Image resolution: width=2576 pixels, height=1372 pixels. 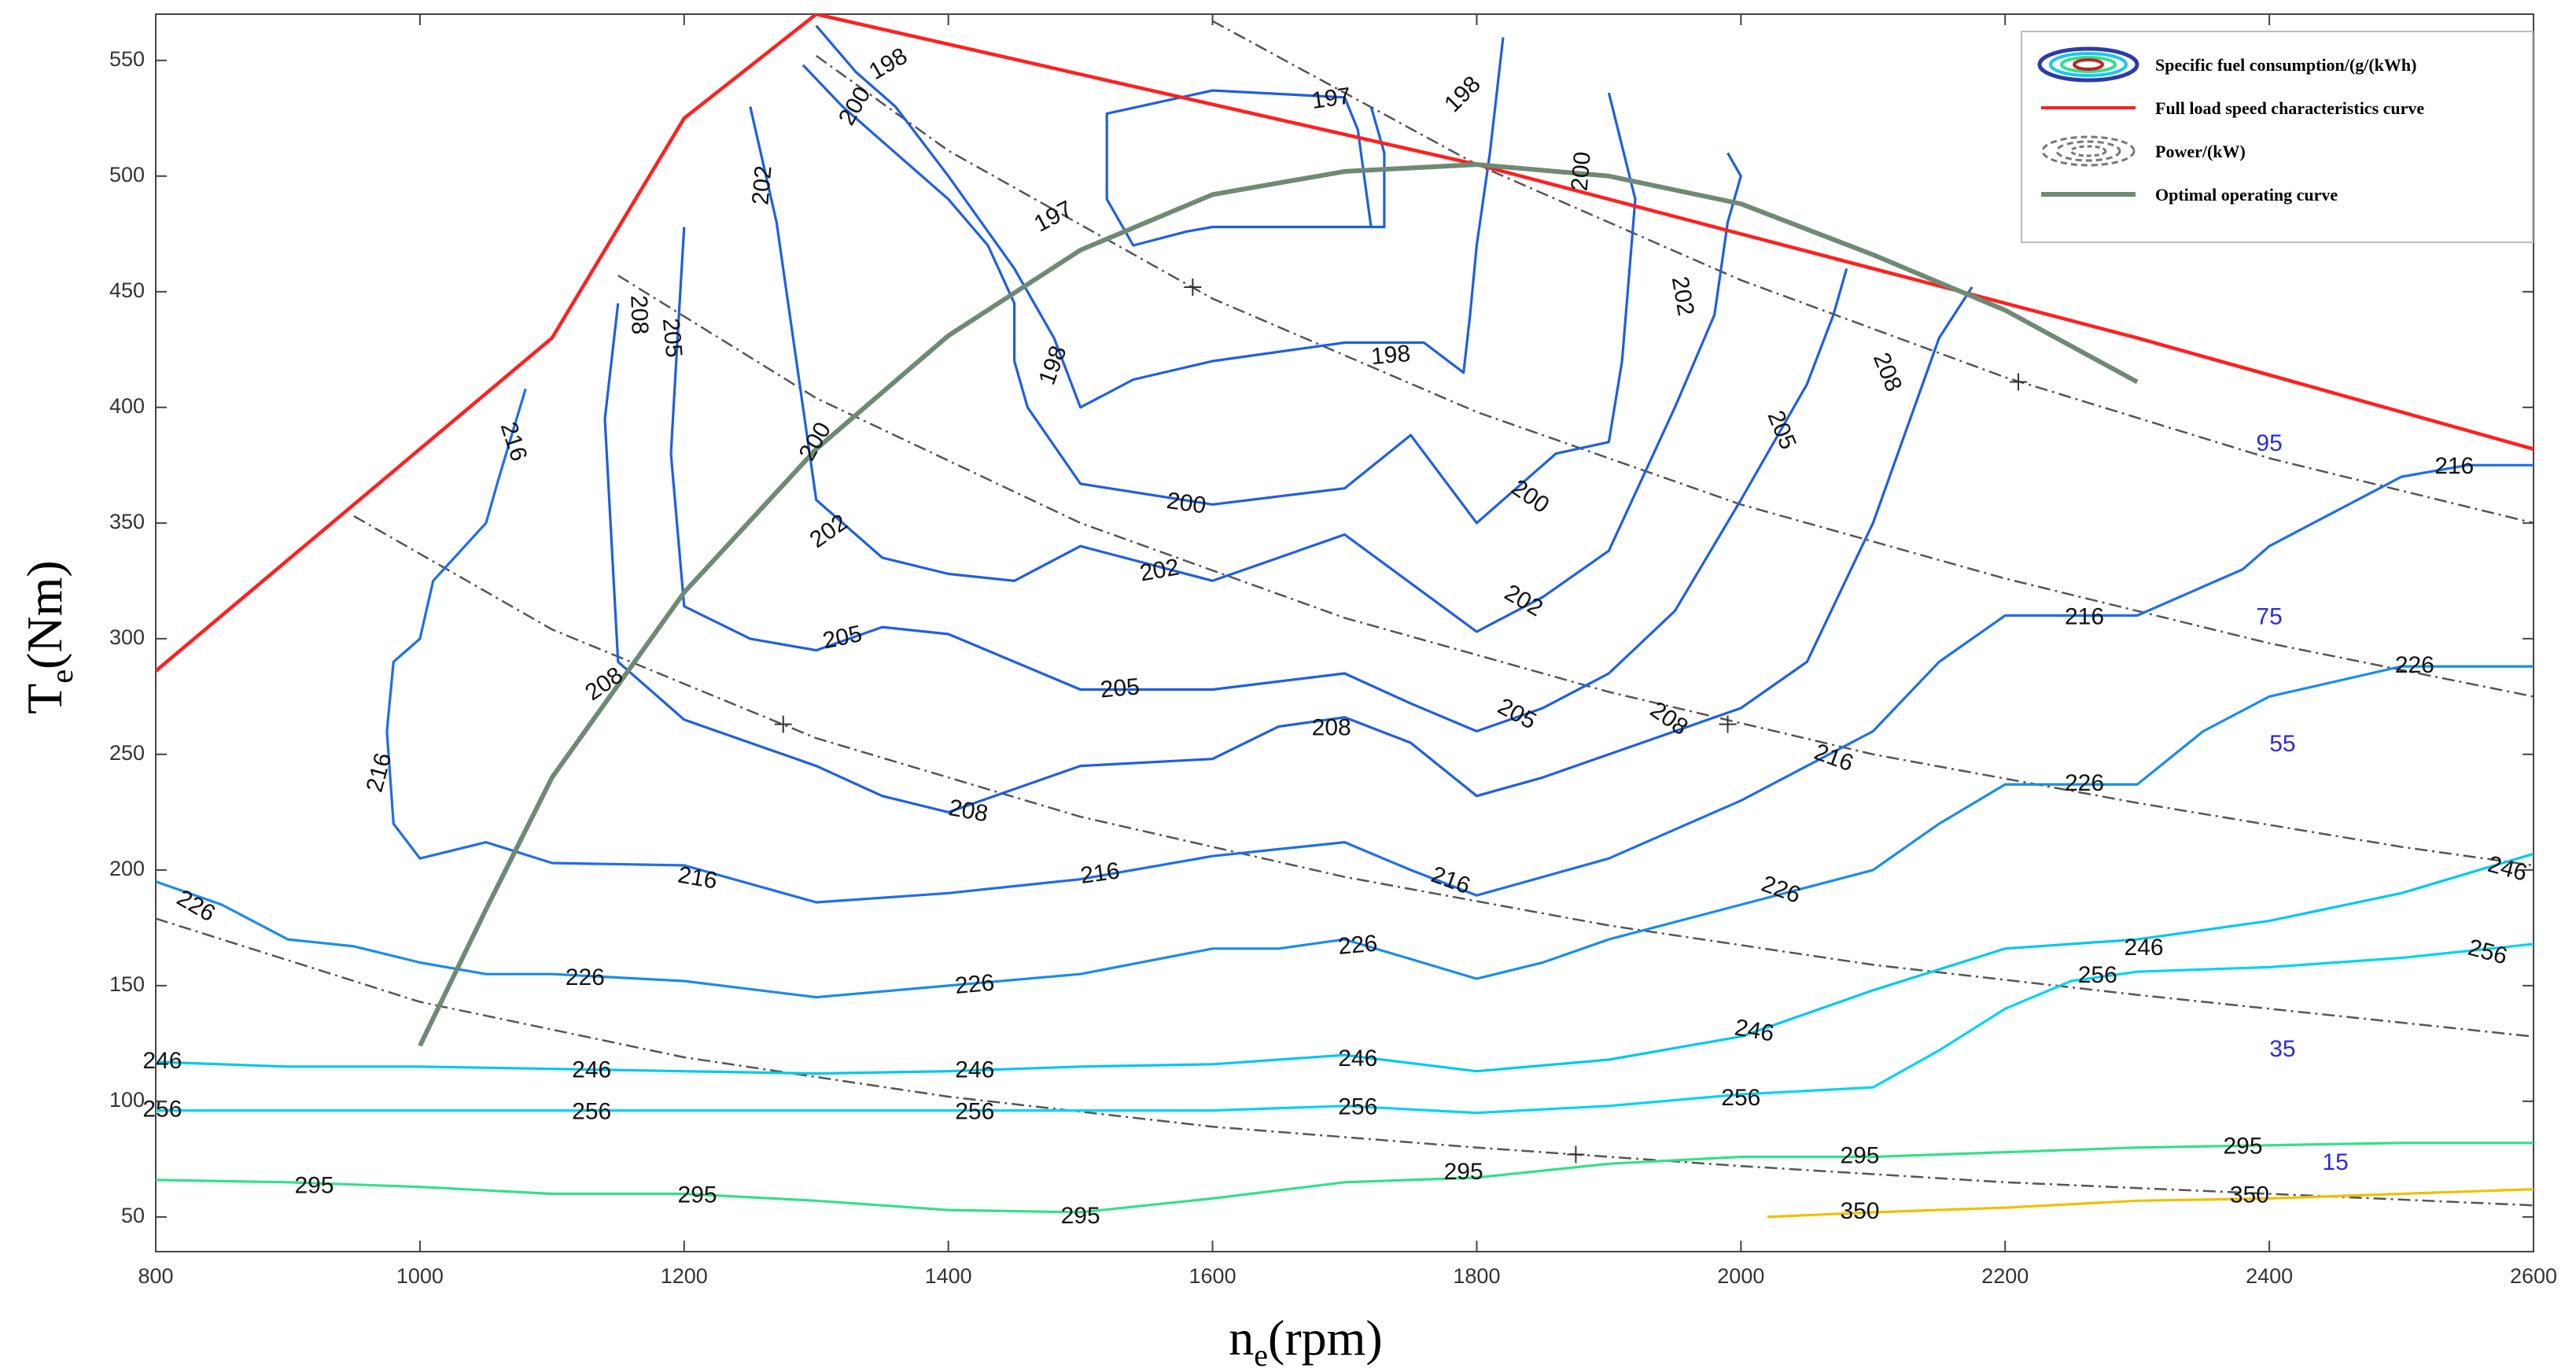 What do you see at coordinates (2285, 65) in the screenshot?
I see `legend-label-sfc: Specific fuel consumption/(g/(kWh)` at bounding box center [2285, 65].